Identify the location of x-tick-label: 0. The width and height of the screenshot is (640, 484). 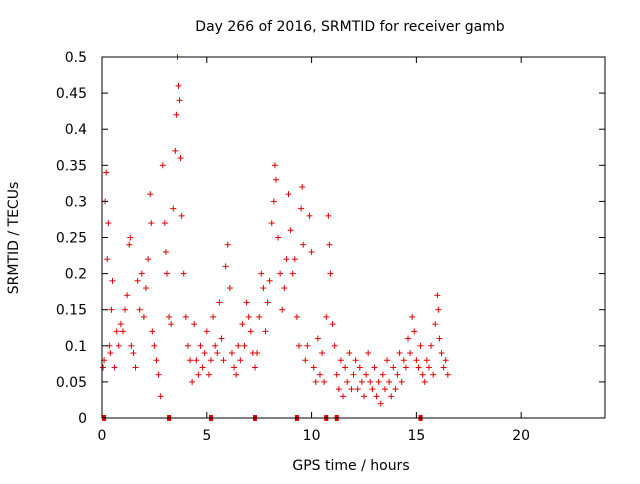
(102, 436).